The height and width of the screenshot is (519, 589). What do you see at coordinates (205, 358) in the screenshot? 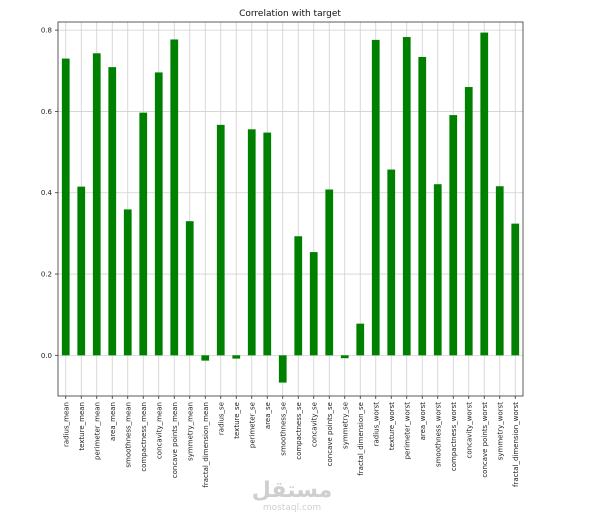
I see `bar-fractal_dimension_mean` at bounding box center [205, 358].